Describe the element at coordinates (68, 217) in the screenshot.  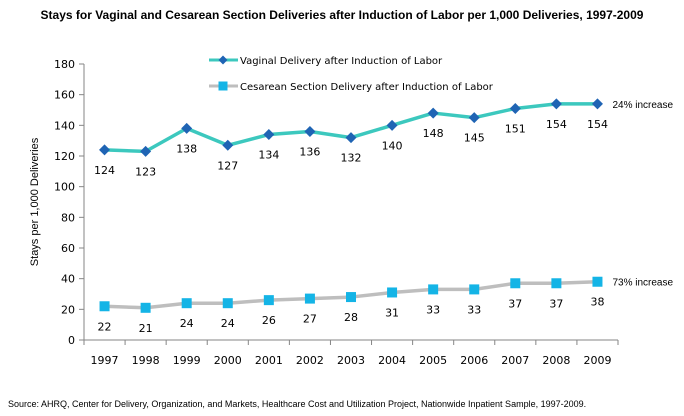
I see `y-tick-label: 80` at that location.